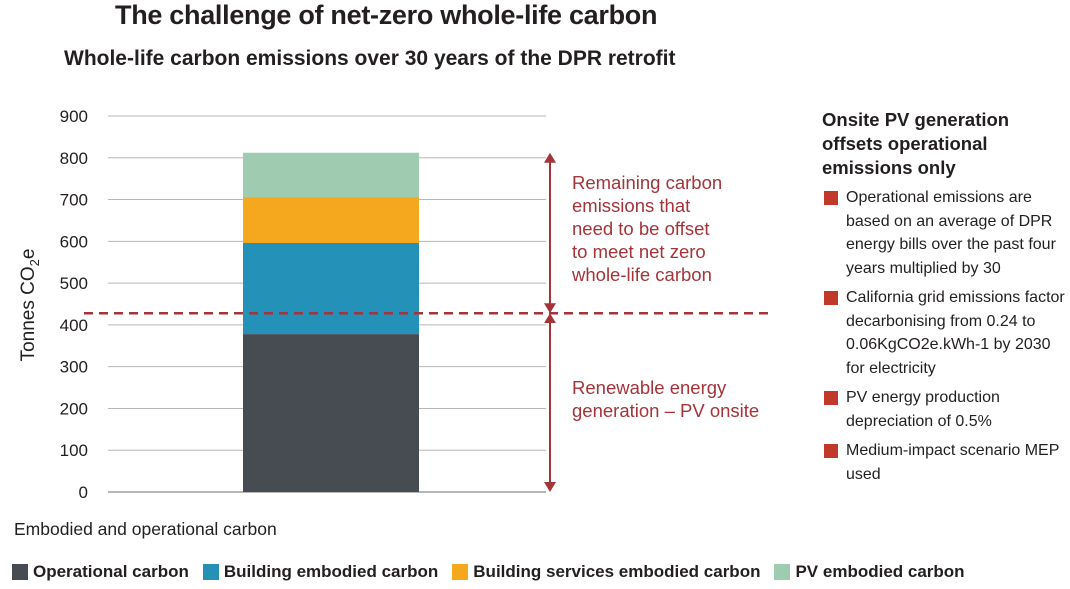 This screenshot has width=1070, height=589. Describe the element at coordinates (83, 492) in the screenshot. I see `y-tick-label: 0` at that location.